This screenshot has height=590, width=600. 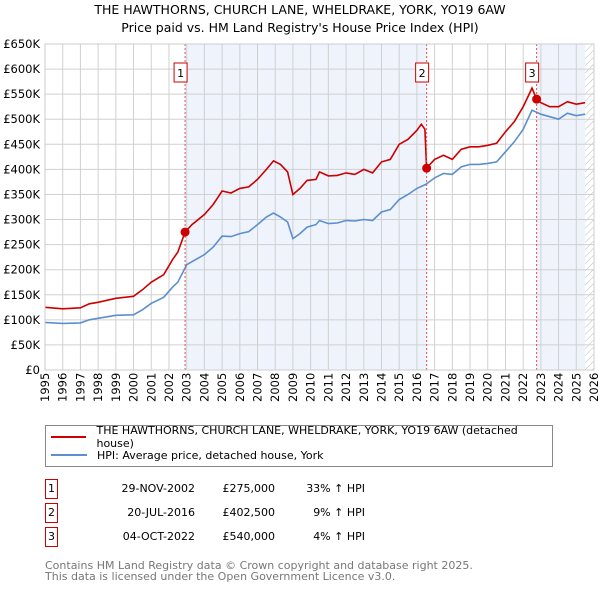 I want to click on x-tick-label: 2023, so click(x=541, y=387).